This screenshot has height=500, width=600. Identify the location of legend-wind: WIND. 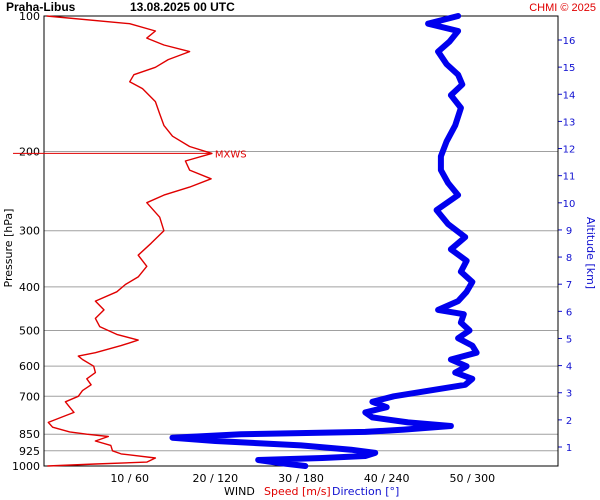
(239, 491).